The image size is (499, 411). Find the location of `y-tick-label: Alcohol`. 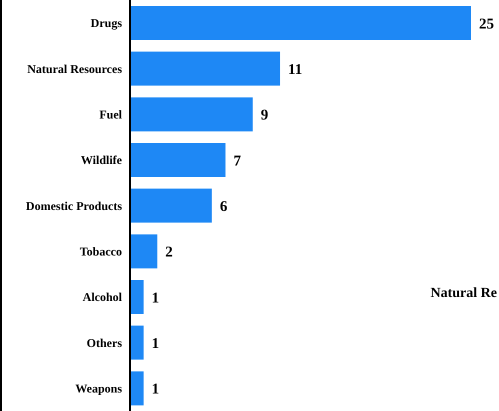

y-tick-label: Alcohol is located at coordinates (102, 297).